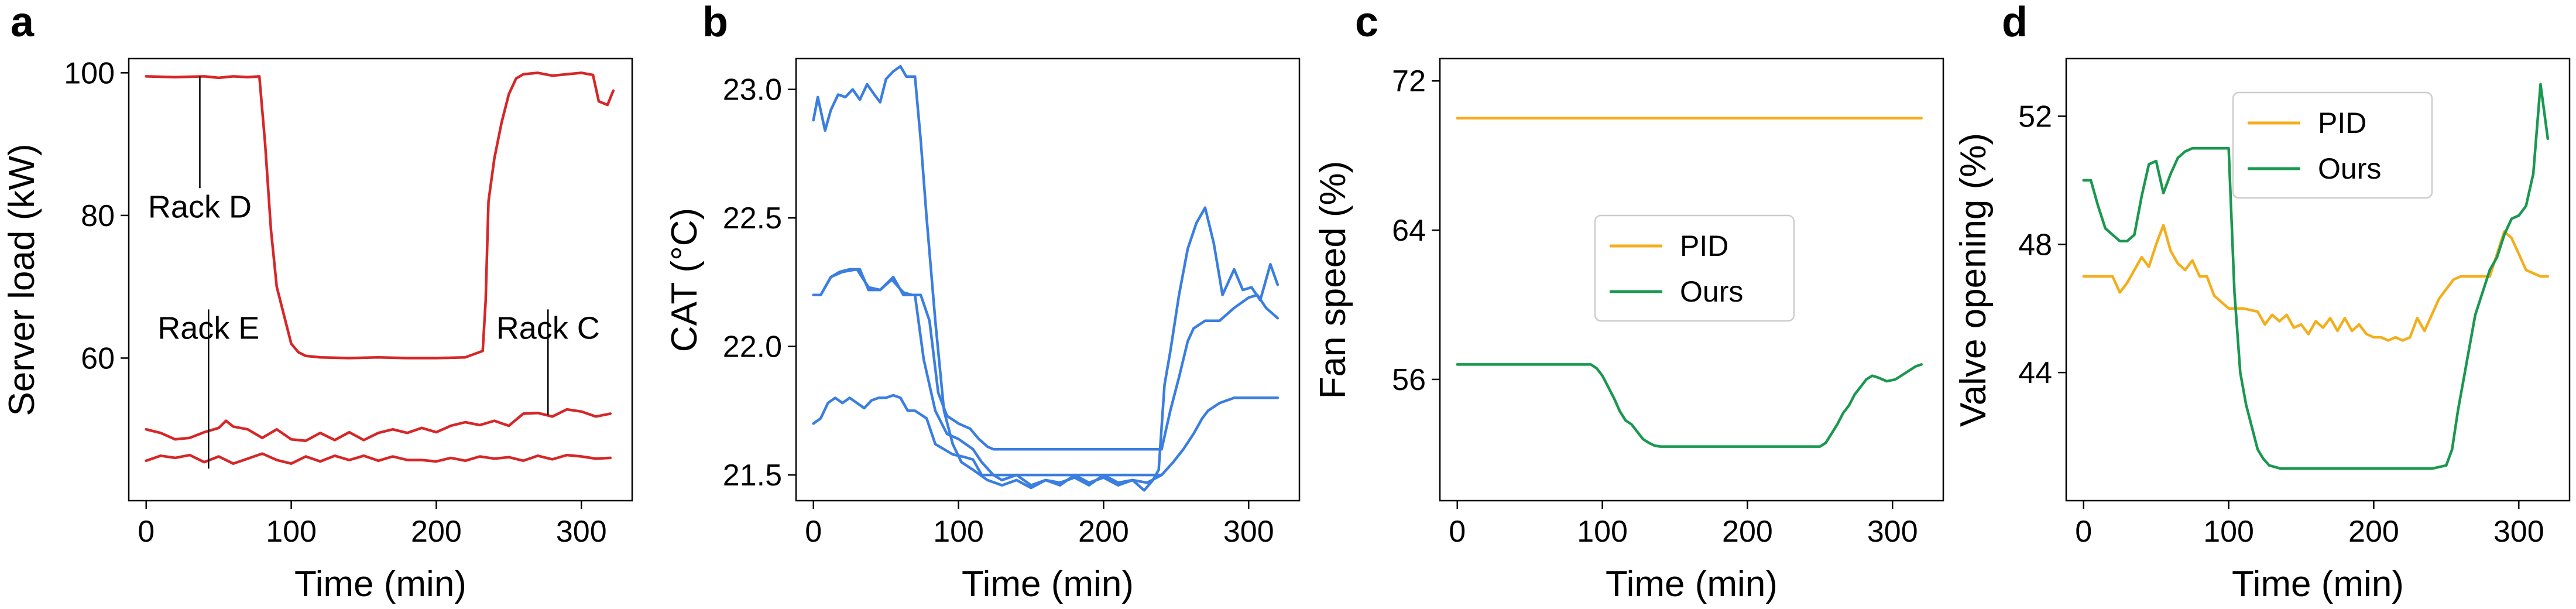 The height and width of the screenshot is (609, 2576). What do you see at coordinates (1892, 532) in the screenshot?
I see `x-tick-label-c: 300` at bounding box center [1892, 532].